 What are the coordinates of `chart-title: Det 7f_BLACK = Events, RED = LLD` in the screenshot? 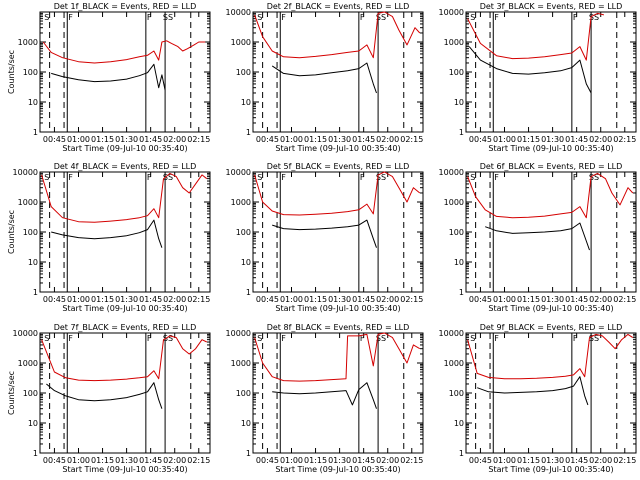 It's located at (125, 327).